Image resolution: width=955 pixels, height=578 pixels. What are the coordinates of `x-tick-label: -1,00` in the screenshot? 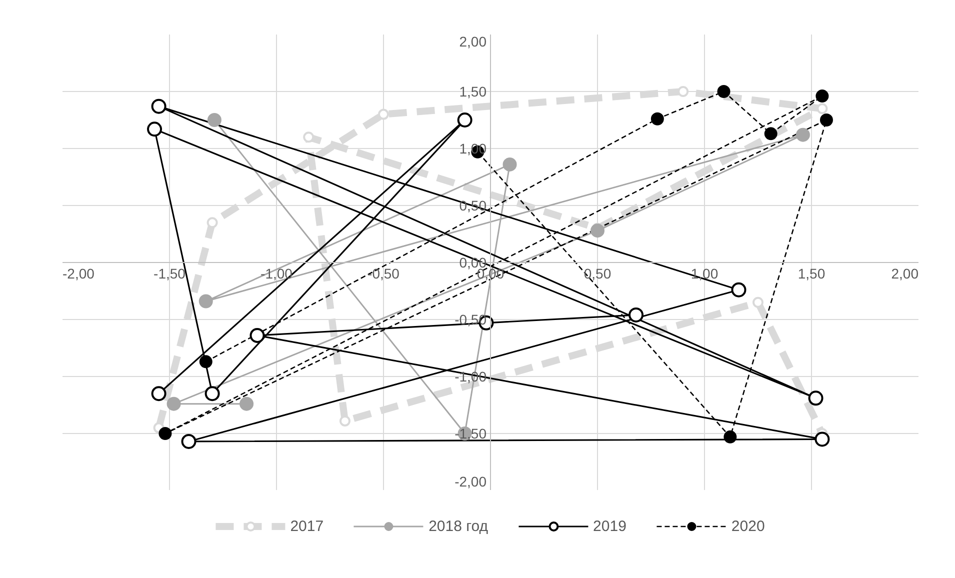 It's located at (276, 274).